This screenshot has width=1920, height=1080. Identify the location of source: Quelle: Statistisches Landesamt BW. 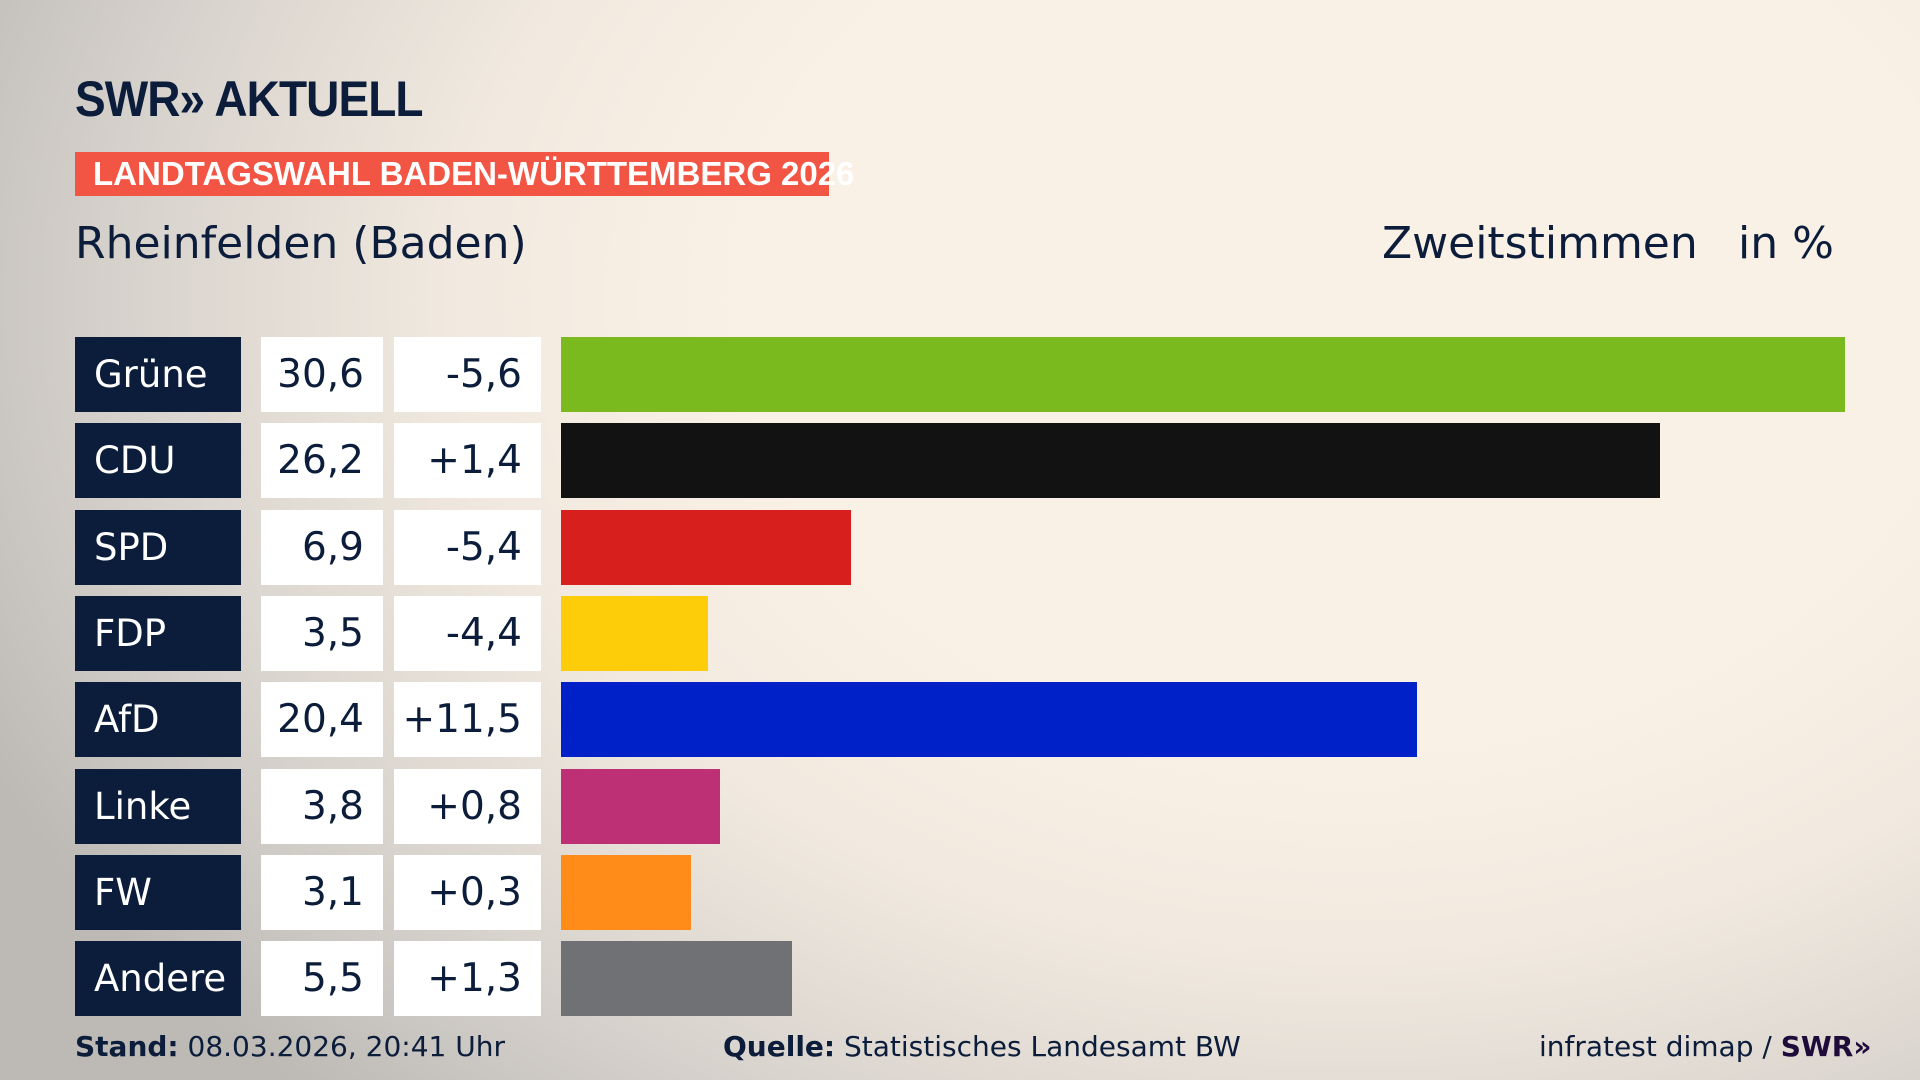
(982, 1046).